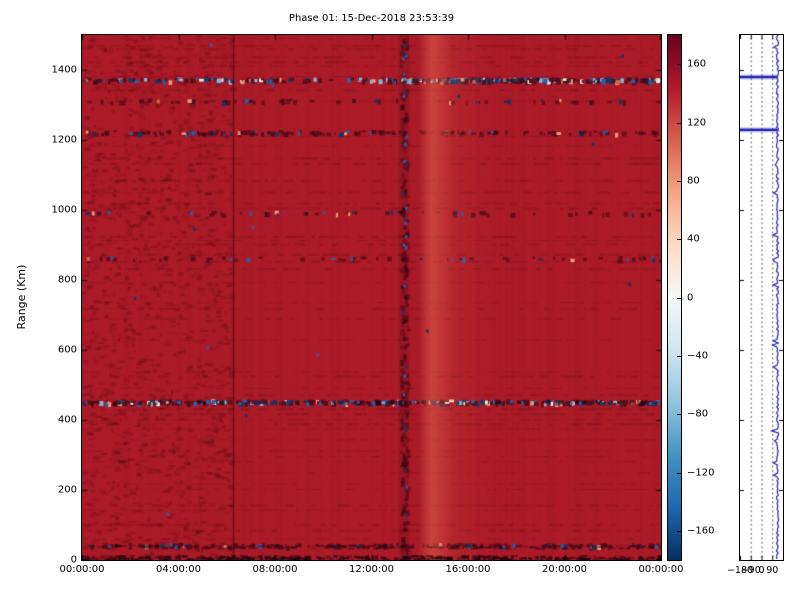  What do you see at coordinates (693, 181) in the screenshot?
I see `colorbar-tick-label: 80` at bounding box center [693, 181].